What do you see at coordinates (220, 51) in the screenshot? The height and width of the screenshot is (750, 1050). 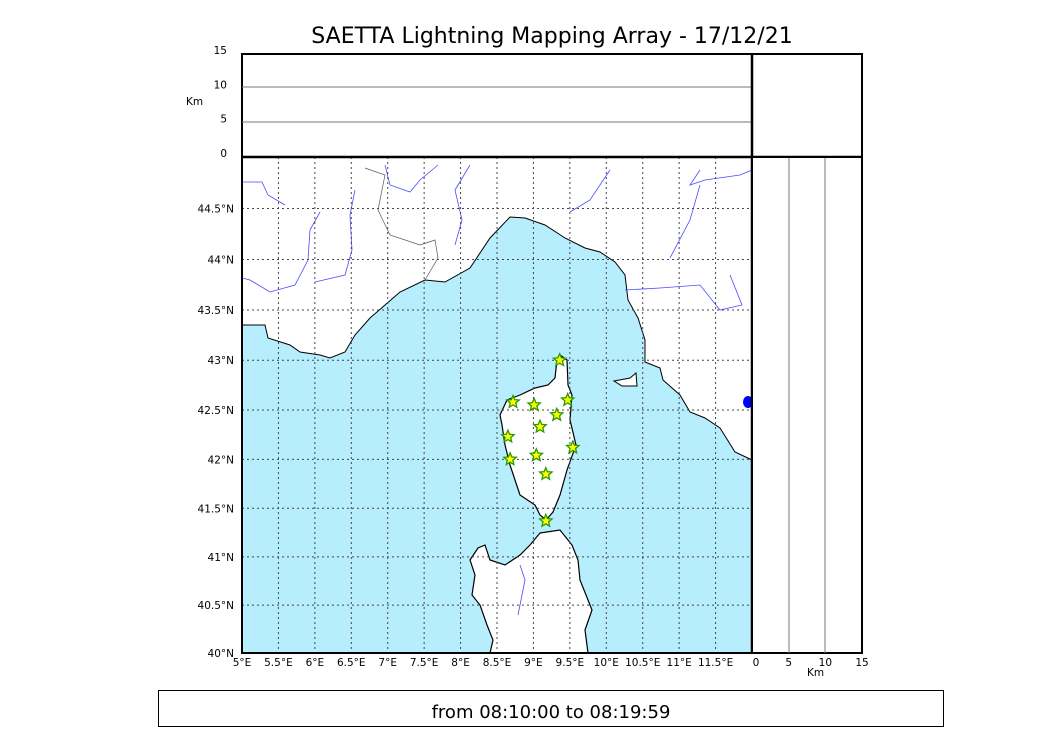 I see `altitude-tick-label: 15` at bounding box center [220, 51].